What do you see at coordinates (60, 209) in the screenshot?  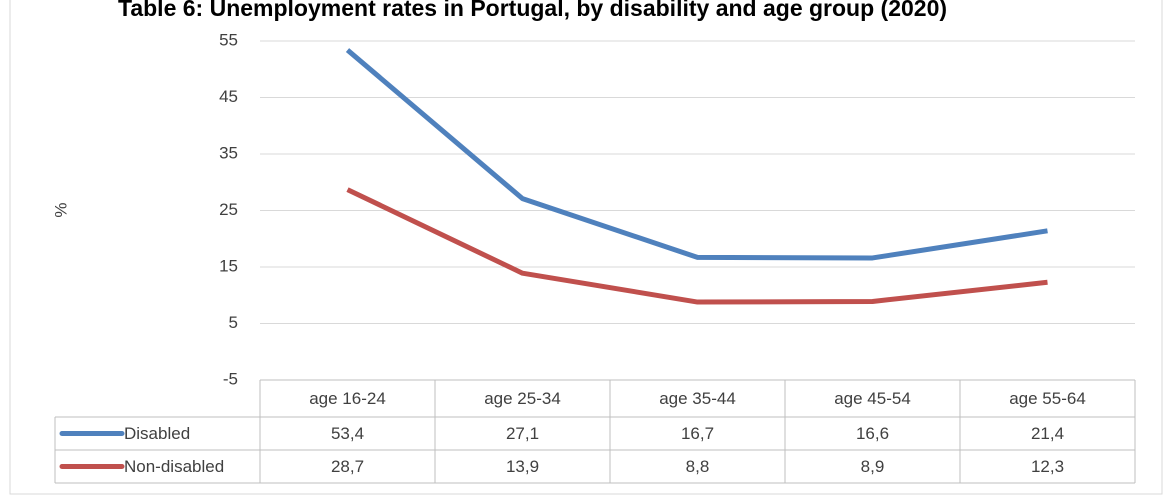 I see `y-axis-label: %` at bounding box center [60, 209].